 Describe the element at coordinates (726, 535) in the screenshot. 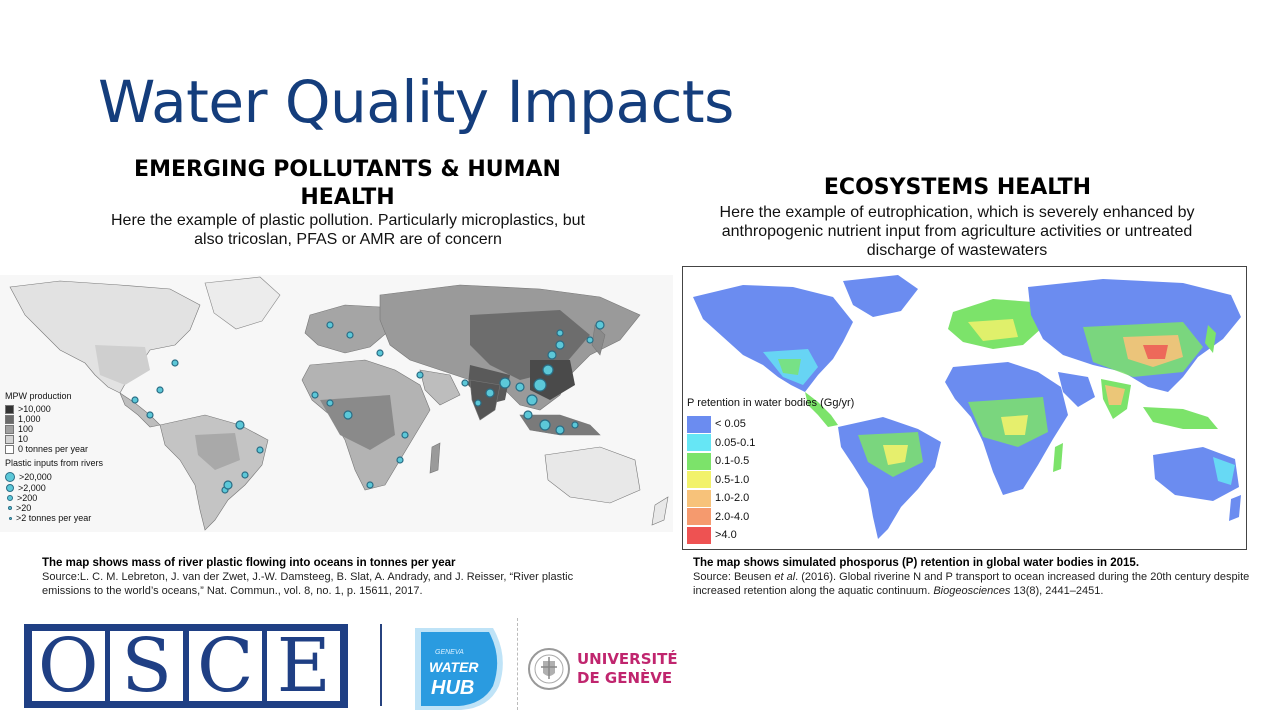

I see `legend-label: >4.0` at that location.